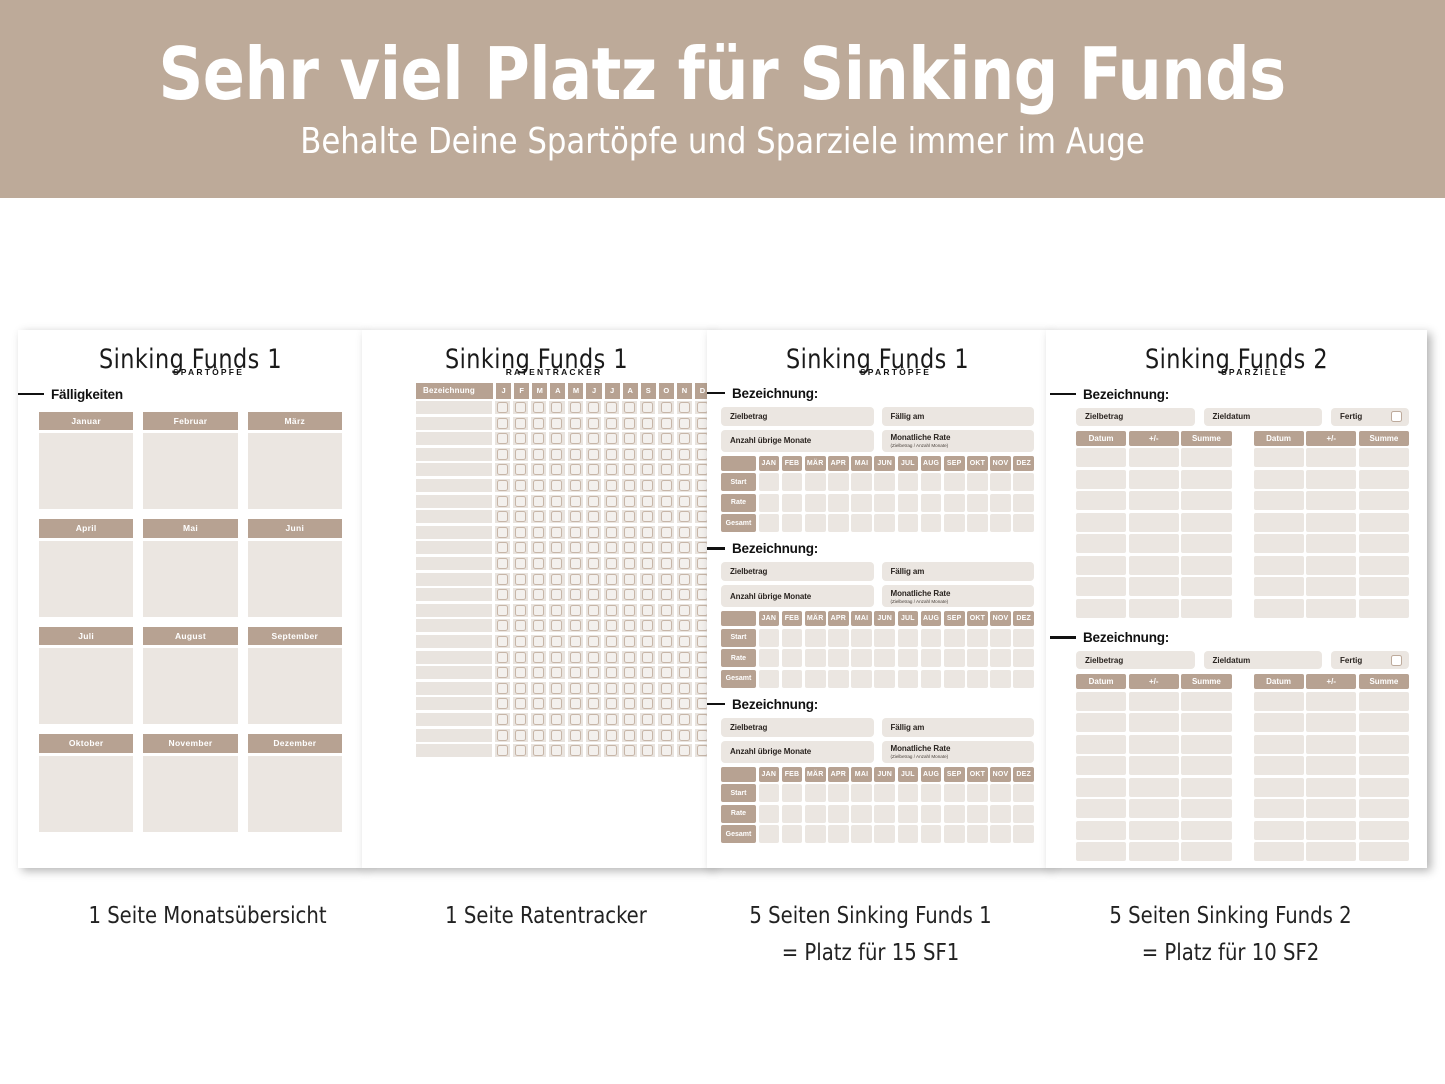 Image resolution: width=1445 pixels, height=1084 pixels. Describe the element at coordinates (957, 727) in the screenshot. I see `field-faellig-am: Fällig am` at that location.